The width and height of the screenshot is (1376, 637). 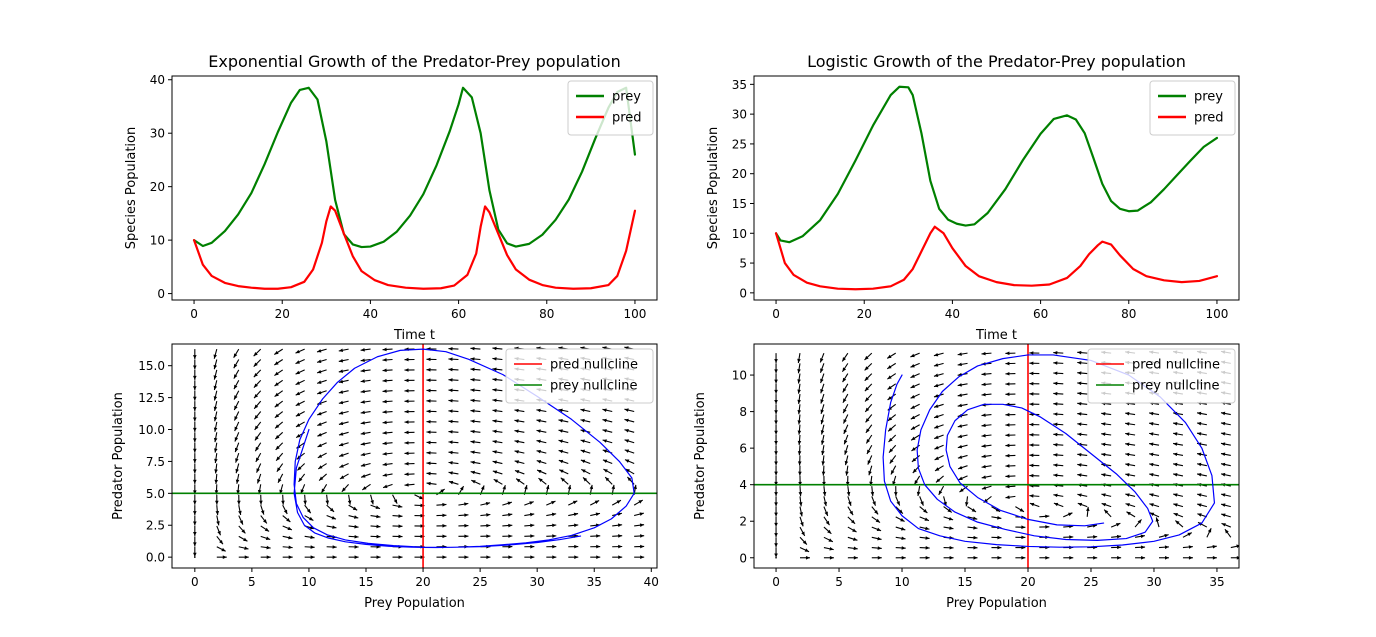 I want to click on y-tick-labels: 0 5 10 15 20 25 30 35, so click(x=743, y=189).